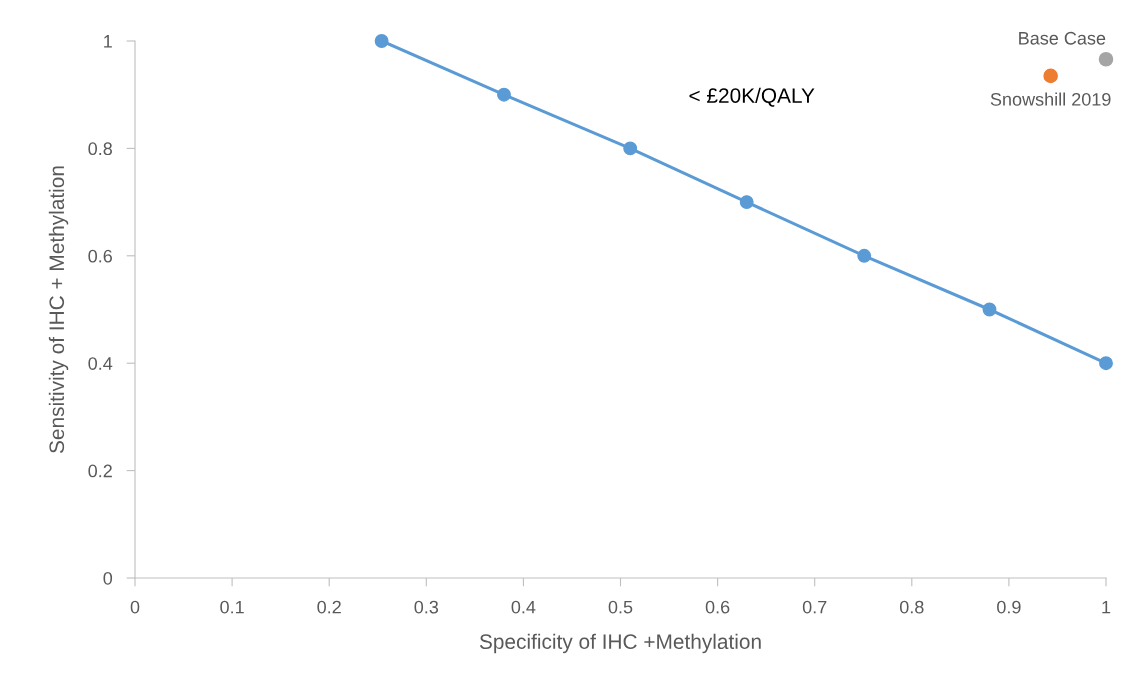 The height and width of the screenshot is (690, 1134). Describe the element at coordinates (108, 578) in the screenshot. I see `y-tick-label: 0` at that location.